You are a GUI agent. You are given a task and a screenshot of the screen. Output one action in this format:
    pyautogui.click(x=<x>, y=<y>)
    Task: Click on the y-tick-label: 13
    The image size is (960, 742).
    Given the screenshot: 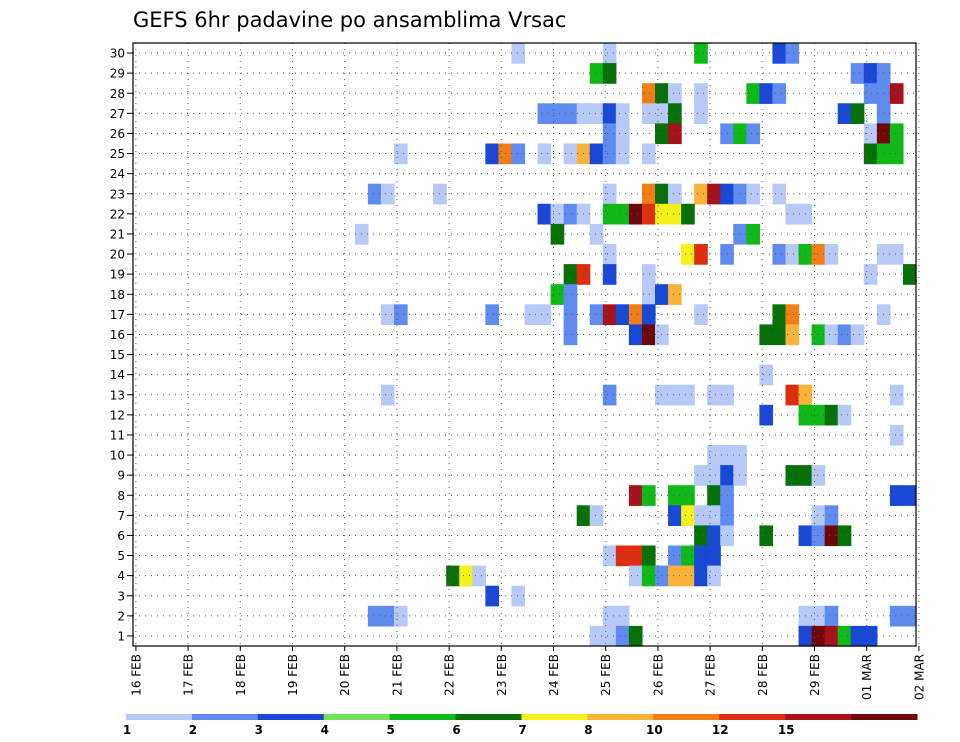 What is the action you would take?
    pyautogui.click(x=117, y=395)
    